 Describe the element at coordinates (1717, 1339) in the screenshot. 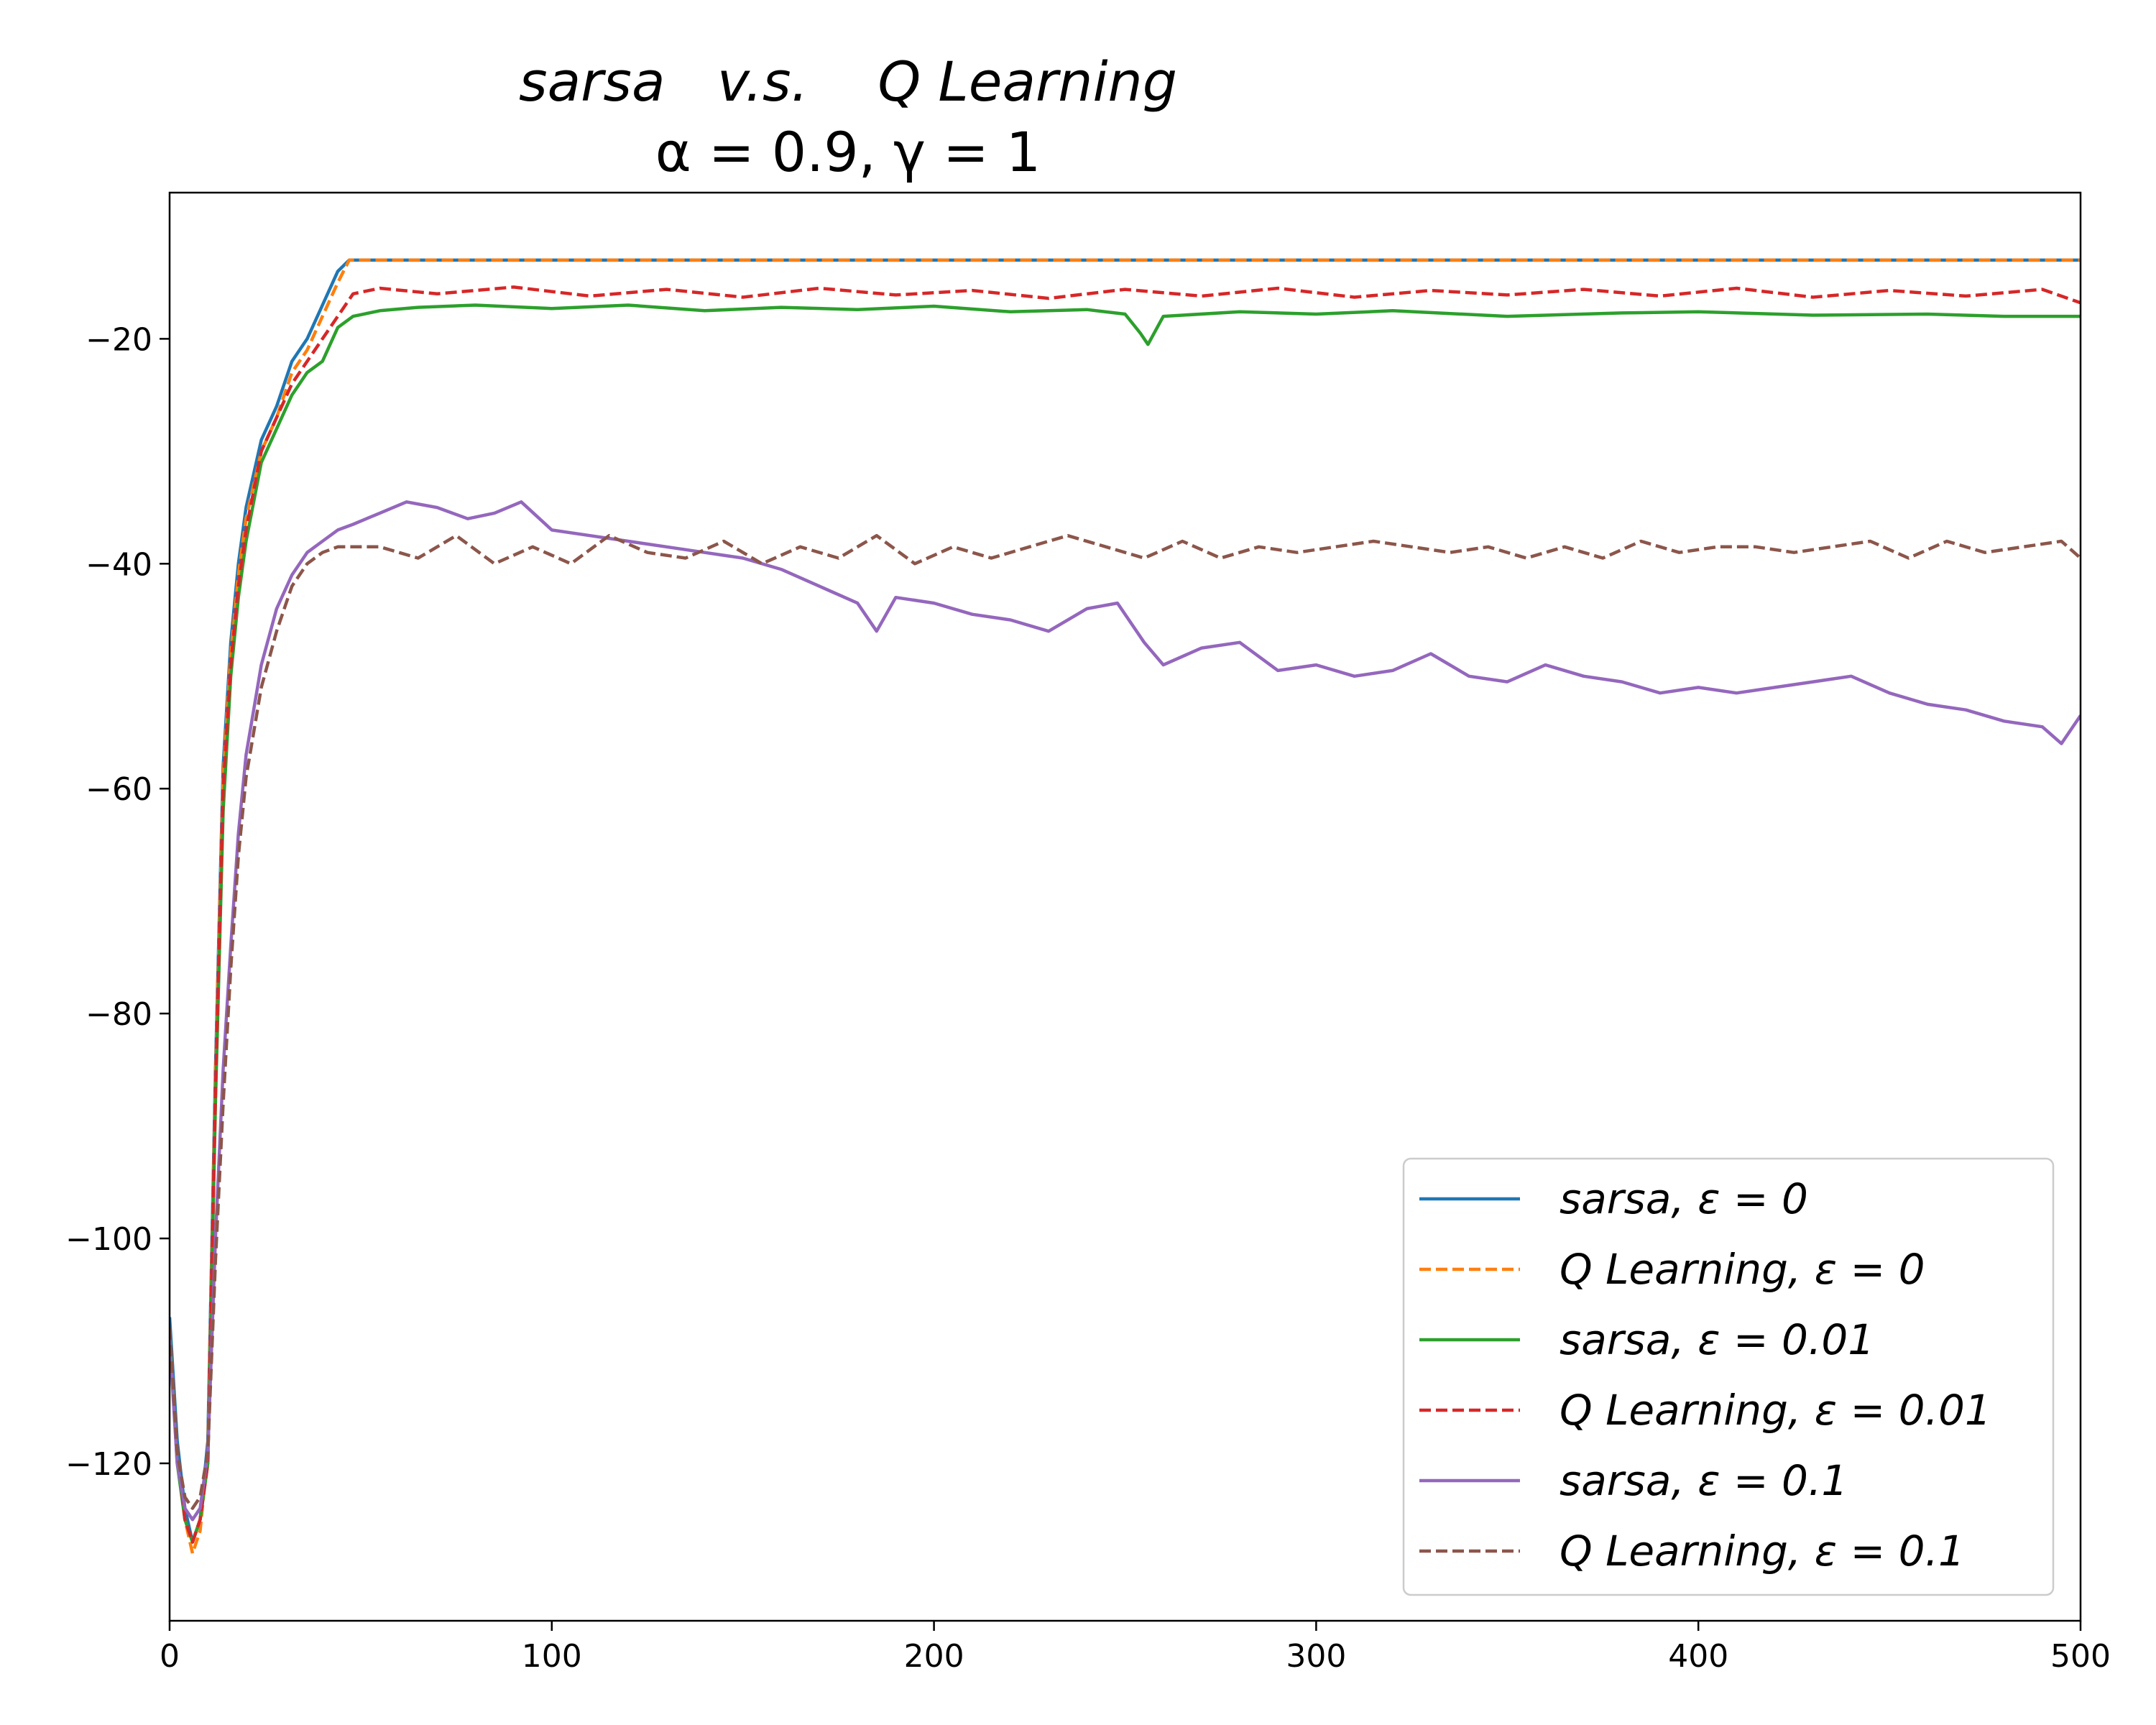

I see `legend-label-3: sarsa, ε = 0.01` at that location.